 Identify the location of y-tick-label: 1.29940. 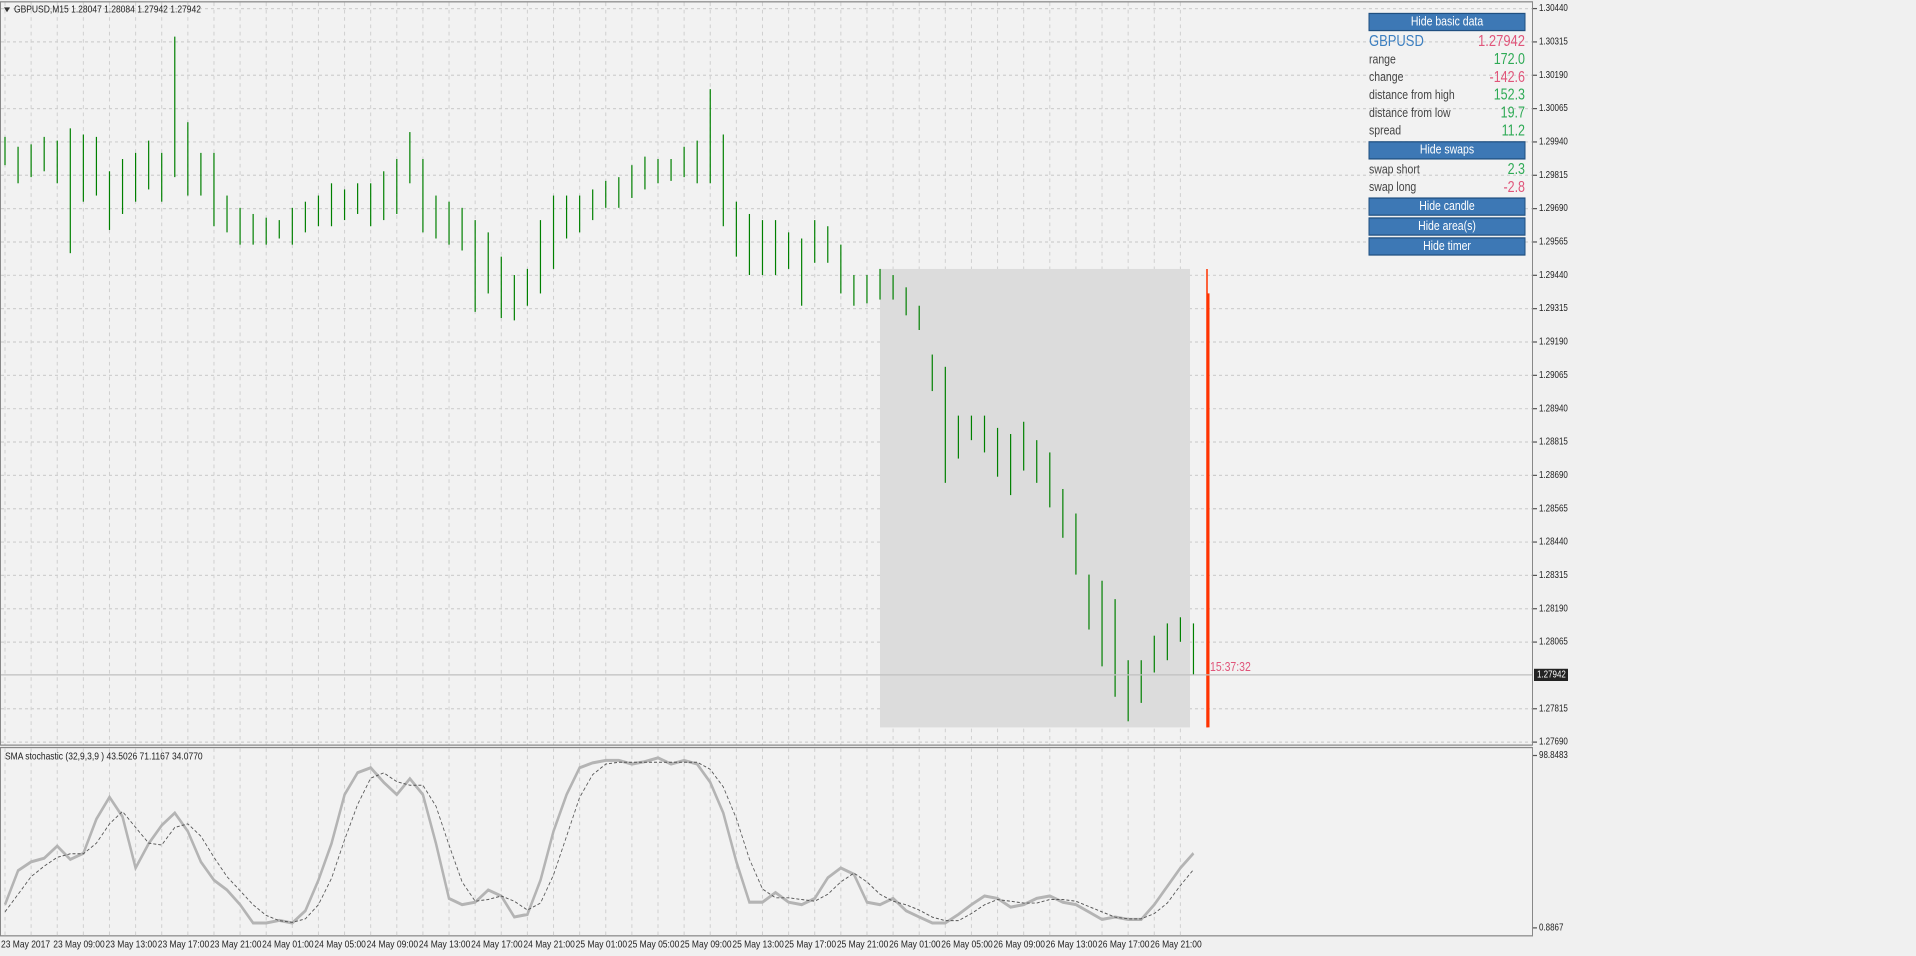
(1553, 141).